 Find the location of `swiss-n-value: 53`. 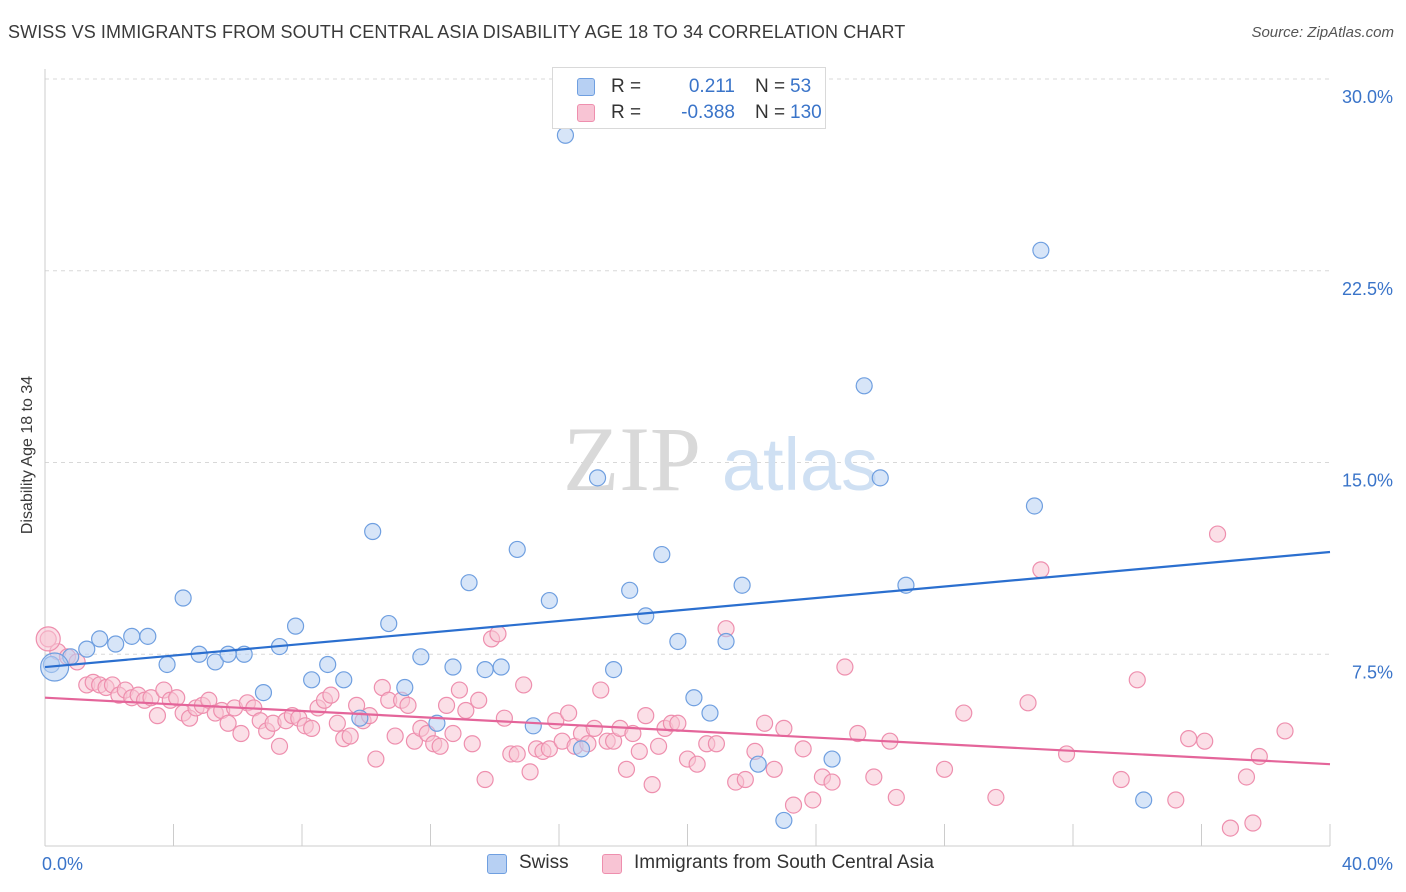

swiss-n-value: 53 is located at coordinates (801, 86).